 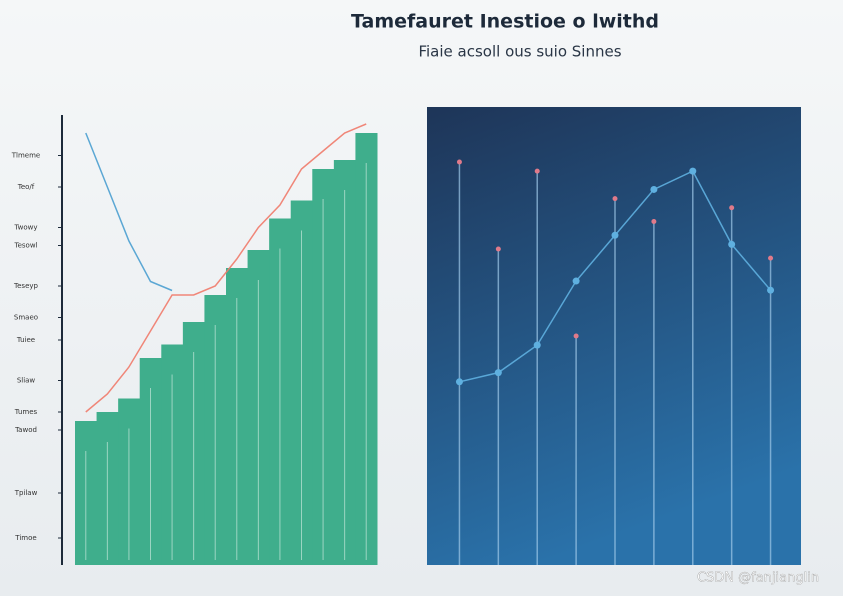 What do you see at coordinates (25, 156) in the screenshot?
I see `y-tick-label: Tlmeme` at bounding box center [25, 156].